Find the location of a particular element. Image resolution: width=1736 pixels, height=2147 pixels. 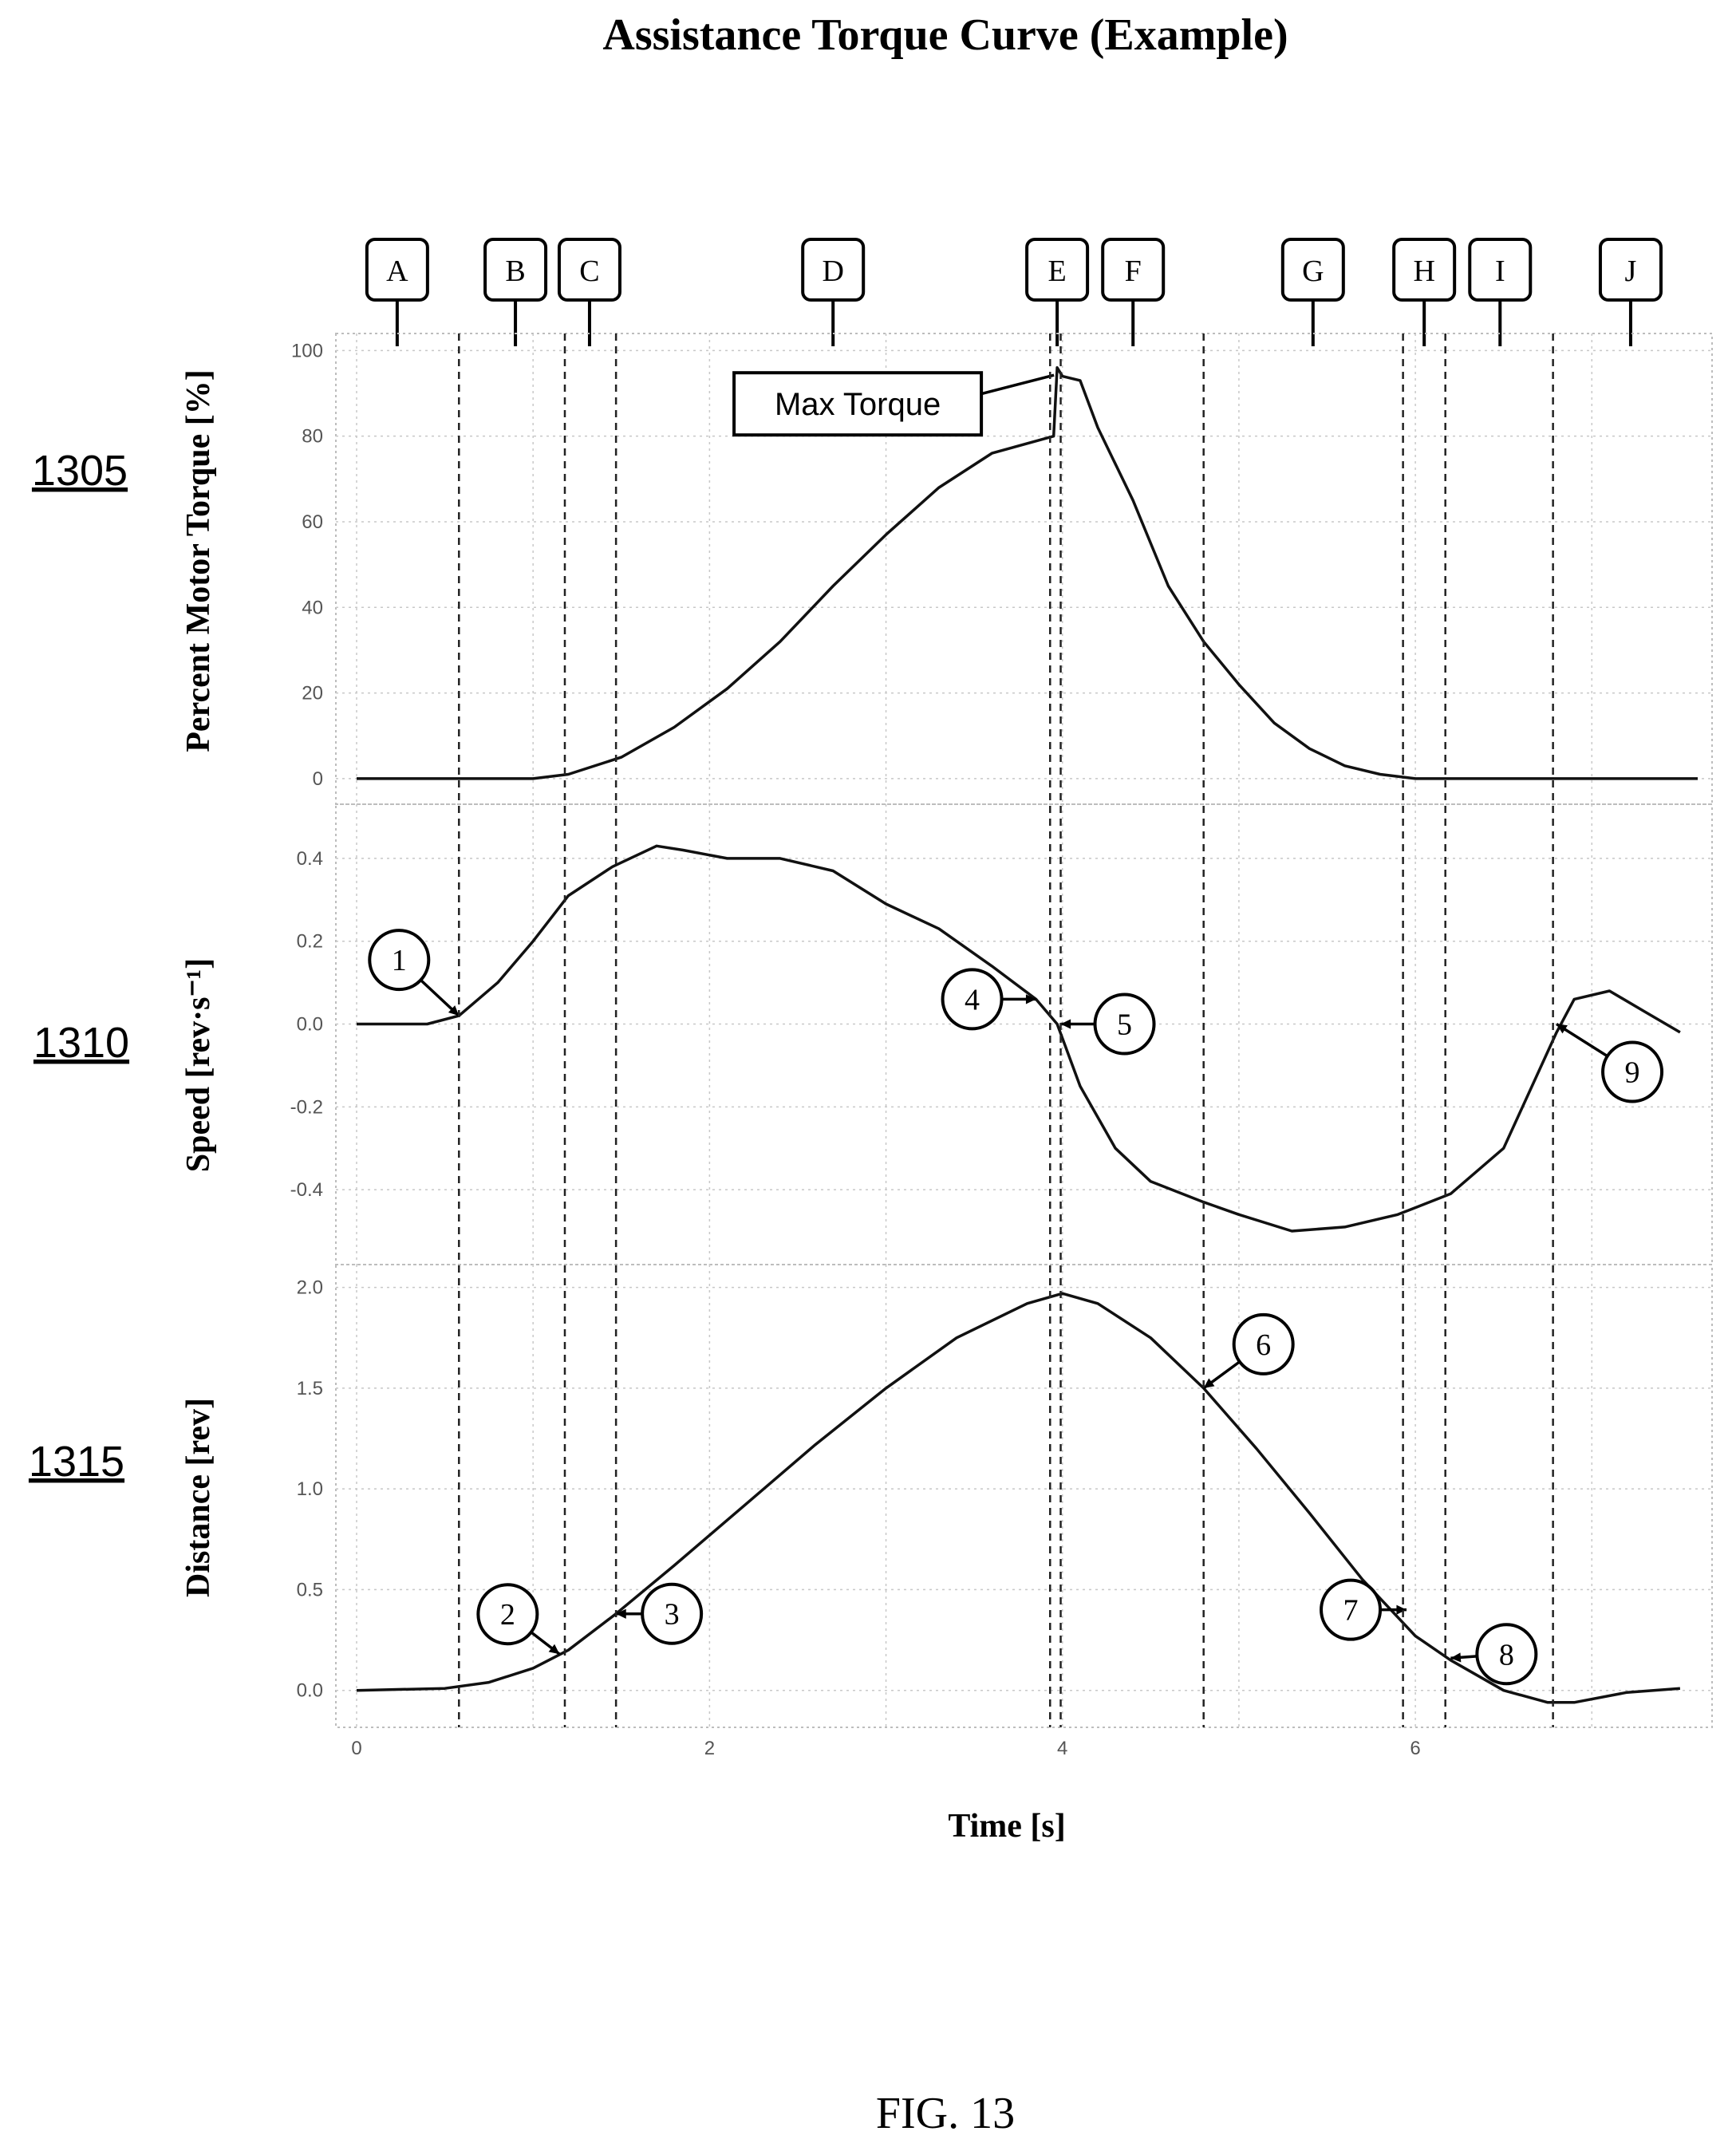

y-tick-label: 40 is located at coordinates (312, 608).